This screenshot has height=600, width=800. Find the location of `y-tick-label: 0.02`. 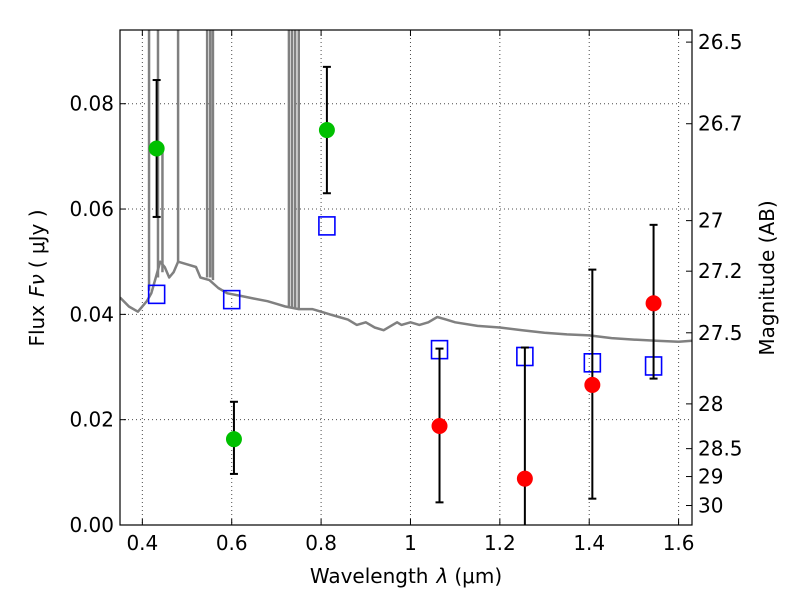

y-tick-label: 0.02 is located at coordinates (91, 420).